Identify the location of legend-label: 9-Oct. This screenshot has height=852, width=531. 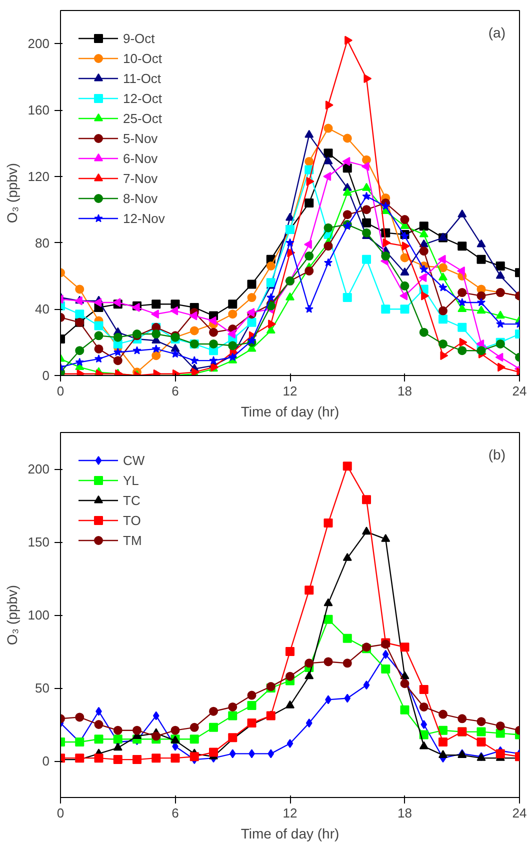
(139, 38).